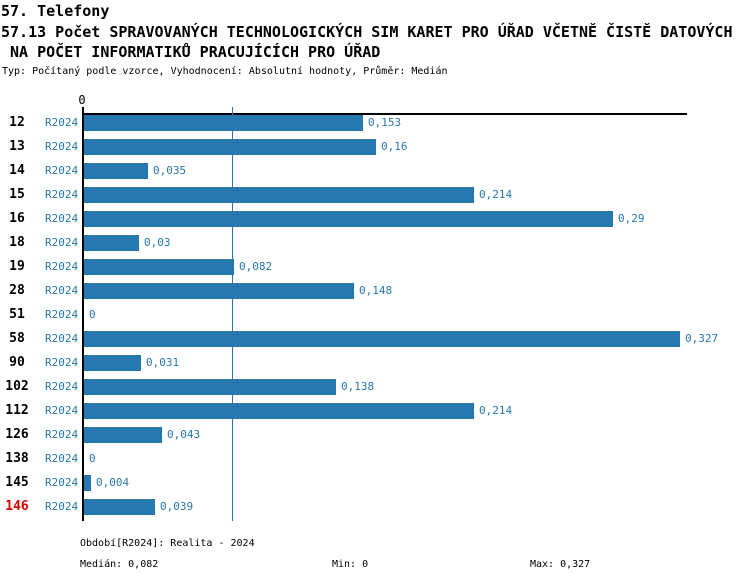  What do you see at coordinates (375, 363) in the screenshot?
I see `chart-row: 90 R2024 0,031` at bounding box center [375, 363].